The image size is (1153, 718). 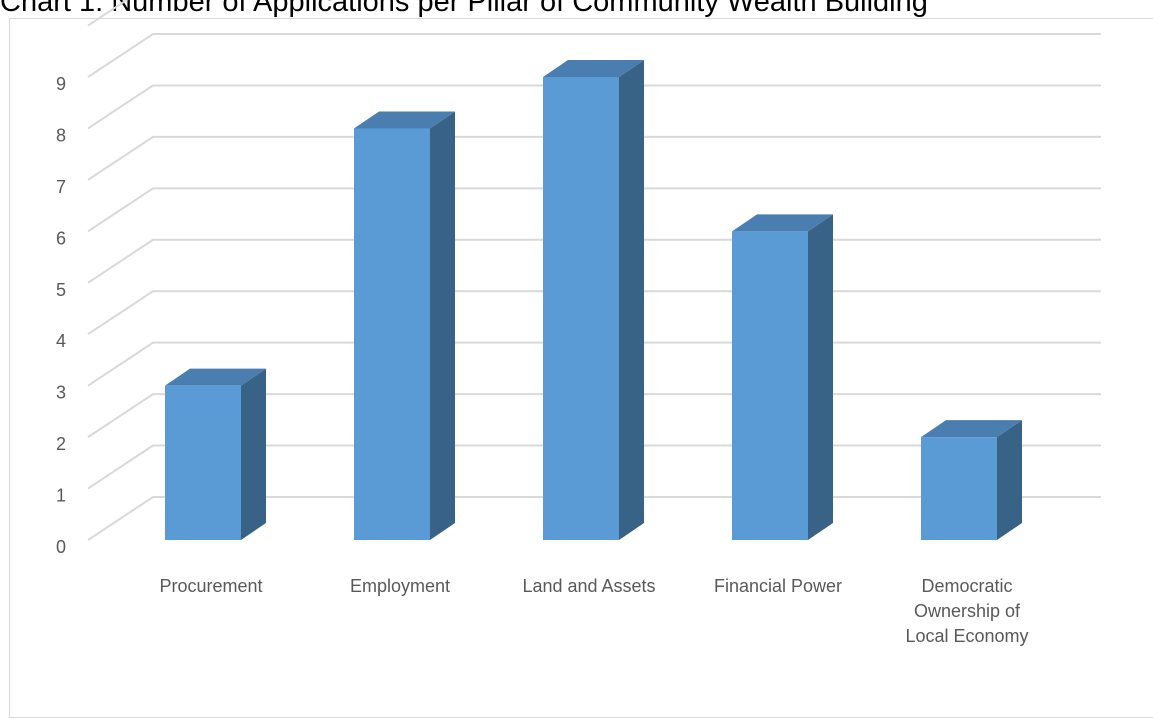 I want to click on y-tick-label: 6, so click(x=61, y=238).